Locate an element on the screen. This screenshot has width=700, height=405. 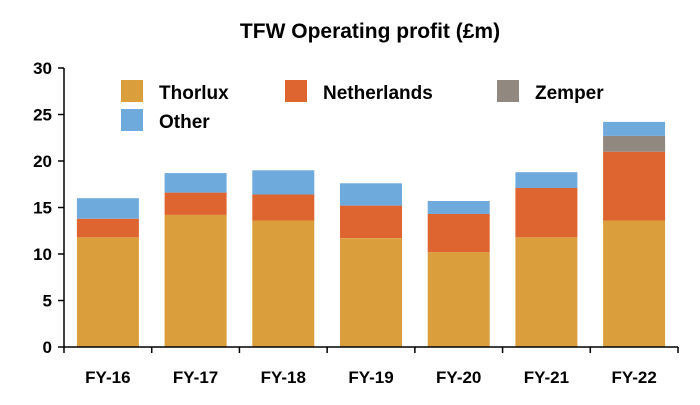
x-tick-label-fy-22: FY-22 is located at coordinates (633, 377).